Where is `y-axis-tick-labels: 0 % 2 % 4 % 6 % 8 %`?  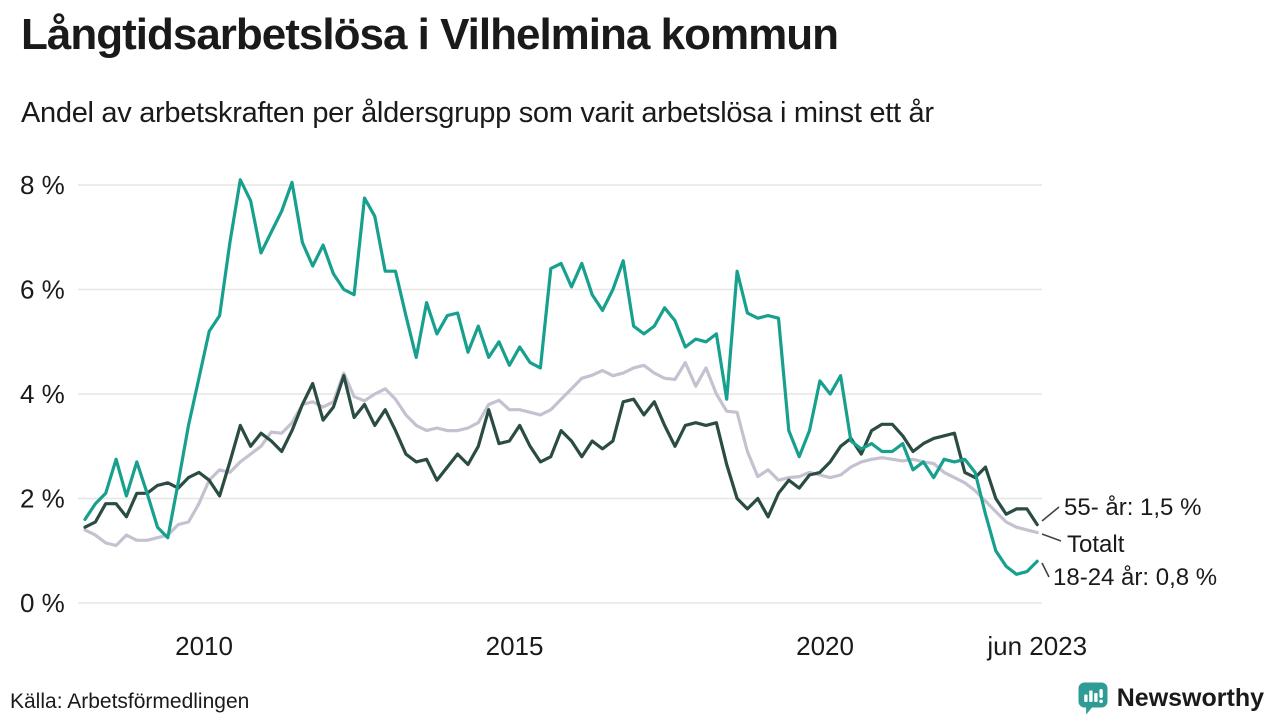 y-axis-tick-labels: 0 % 2 % 4 % 6 % 8 % is located at coordinates (42, 394).